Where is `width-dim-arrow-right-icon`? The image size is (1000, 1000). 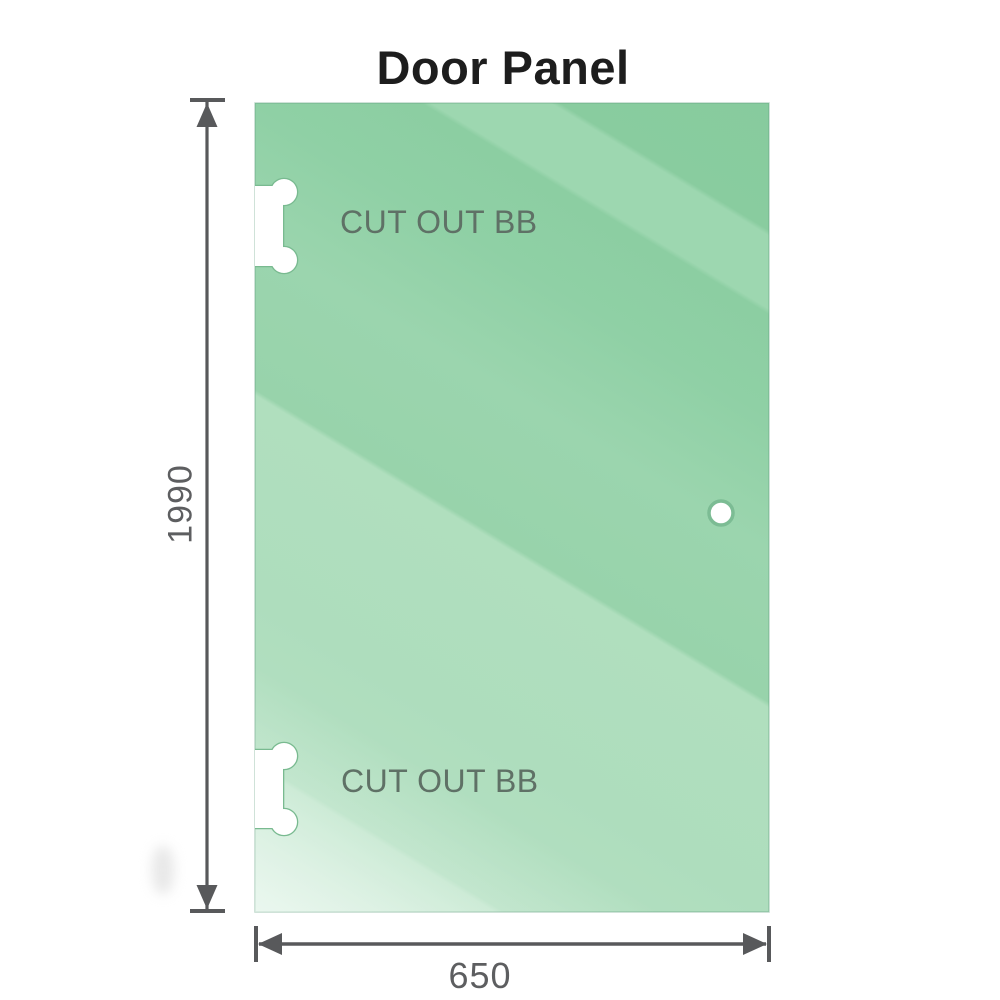 width-dim-arrow-right-icon is located at coordinates (755, 944).